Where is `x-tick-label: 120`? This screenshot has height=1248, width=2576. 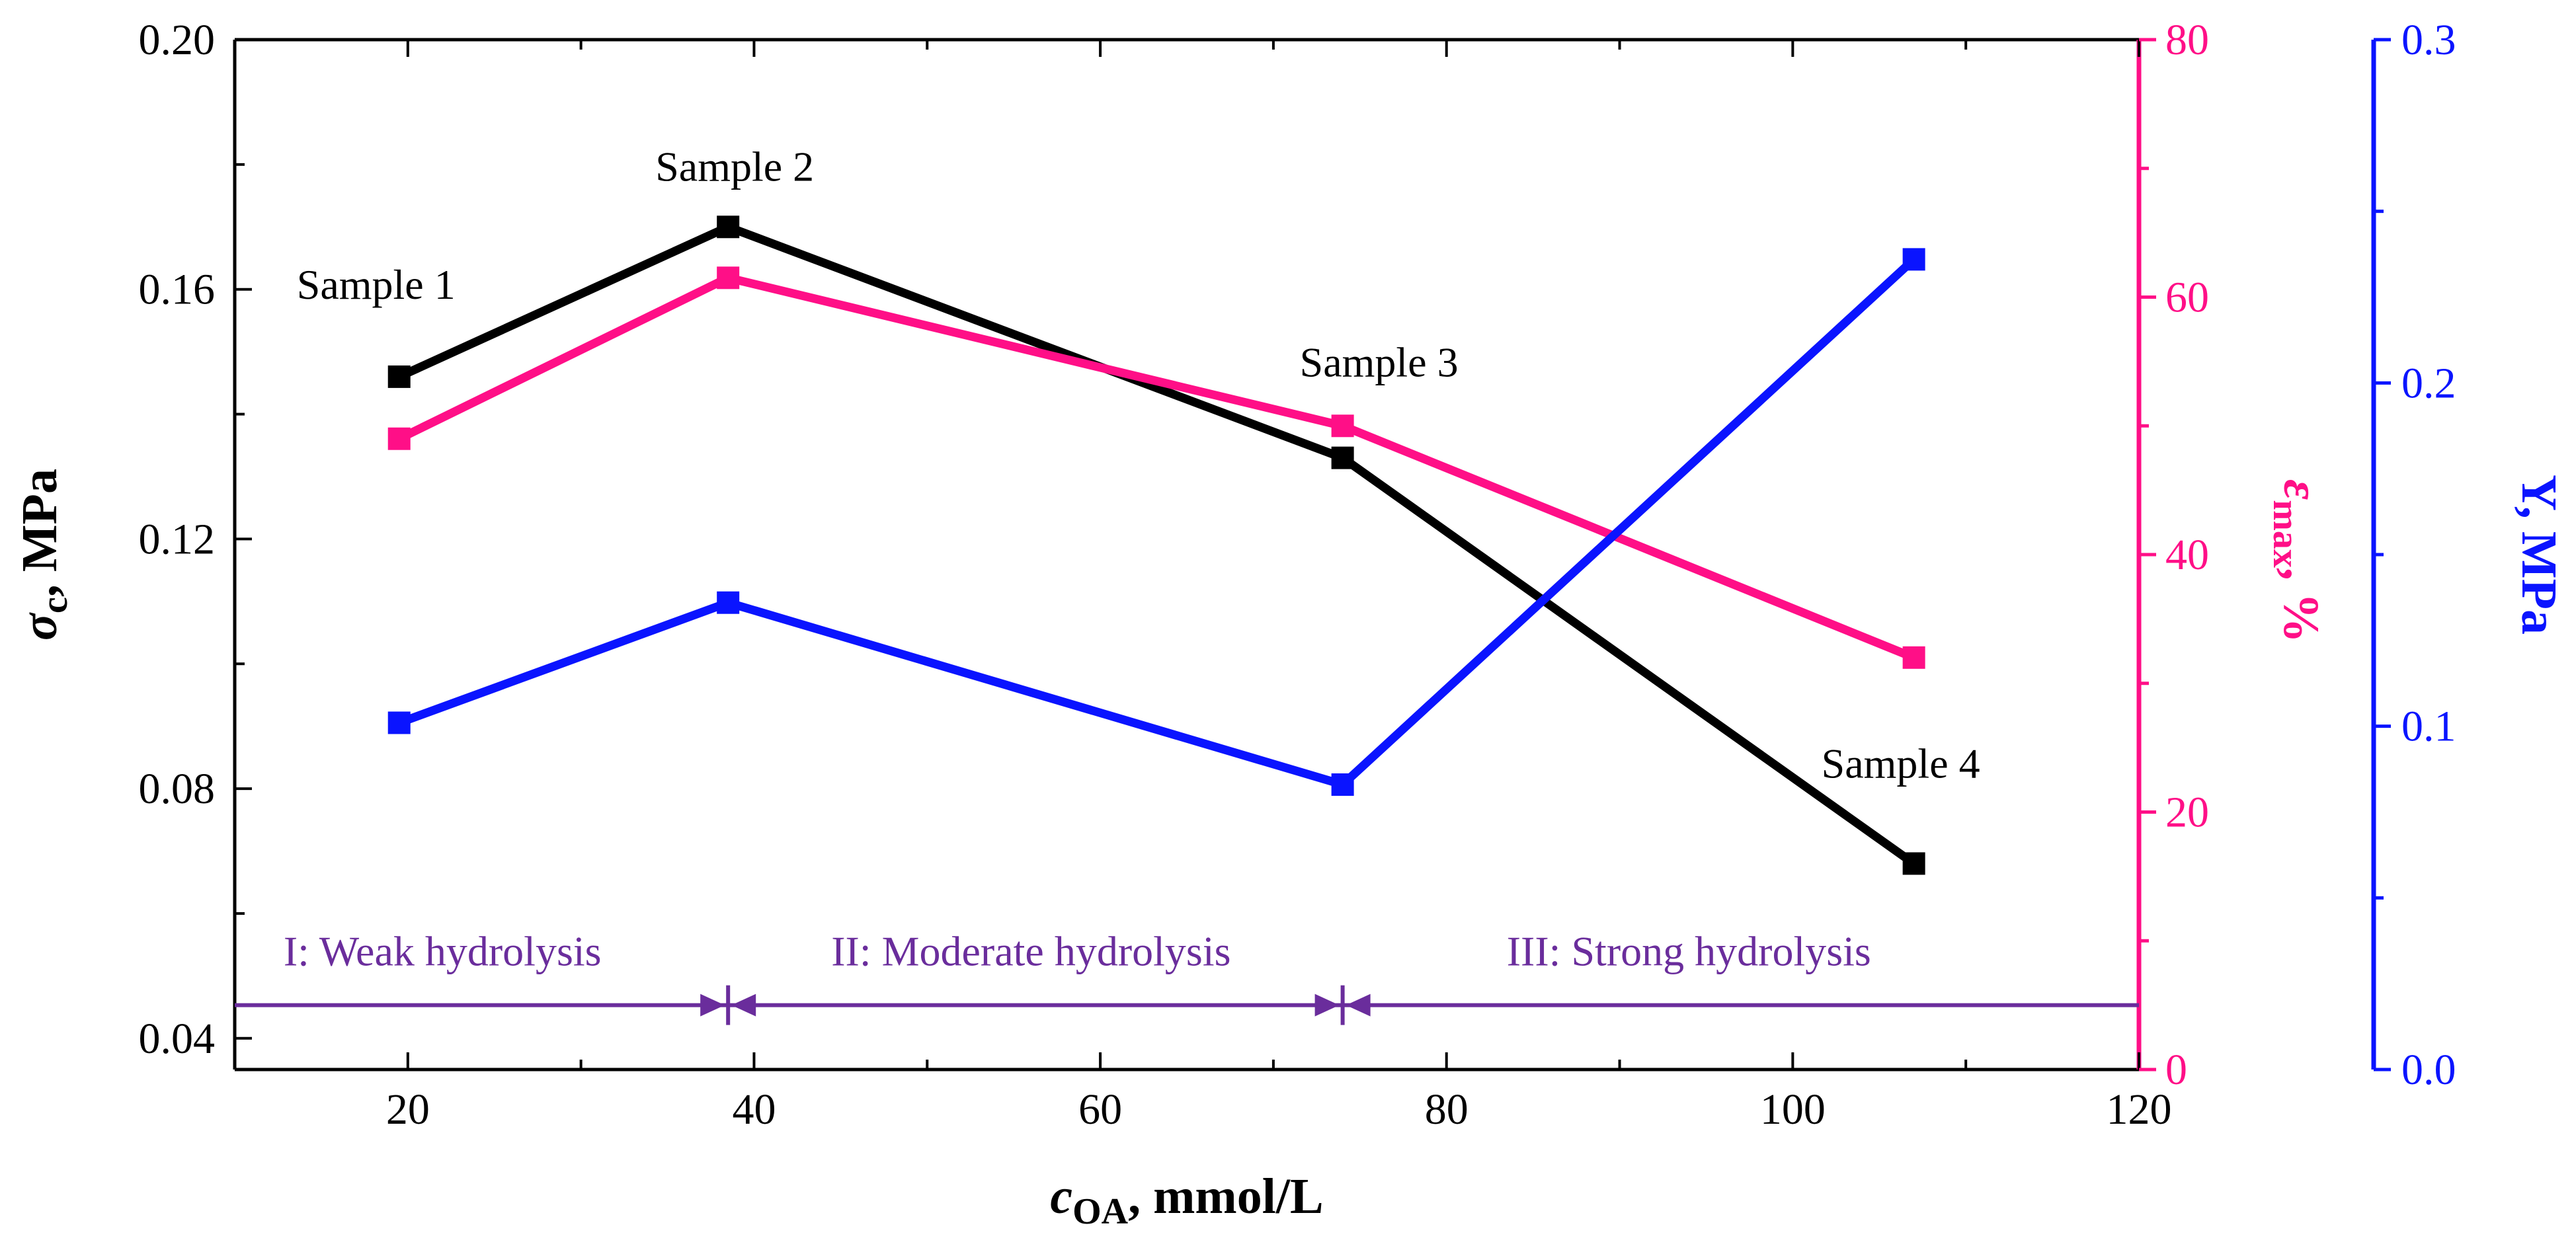
x-tick-label: 120 is located at coordinates (2139, 1109).